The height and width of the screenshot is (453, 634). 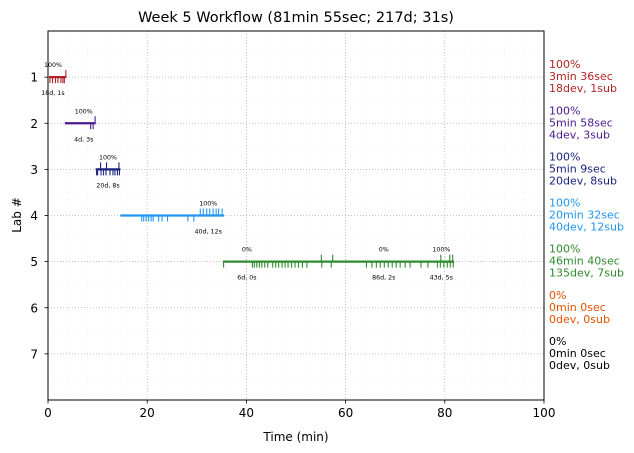 What do you see at coordinates (584, 215) in the screenshot?
I see `lab-4-summary-line: 20min 32sec` at bounding box center [584, 215].